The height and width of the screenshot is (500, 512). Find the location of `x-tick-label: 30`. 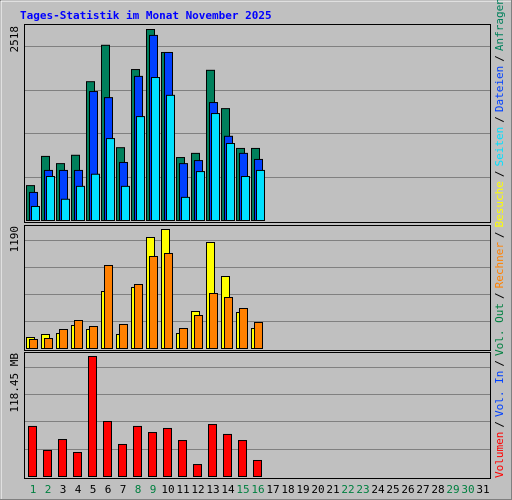

x-tick-label: 30 is located at coordinates (467, 489).